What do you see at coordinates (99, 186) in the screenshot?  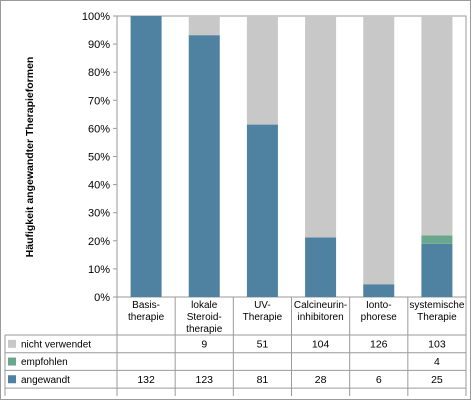 I see `y-tick-label: 40%` at bounding box center [99, 186].